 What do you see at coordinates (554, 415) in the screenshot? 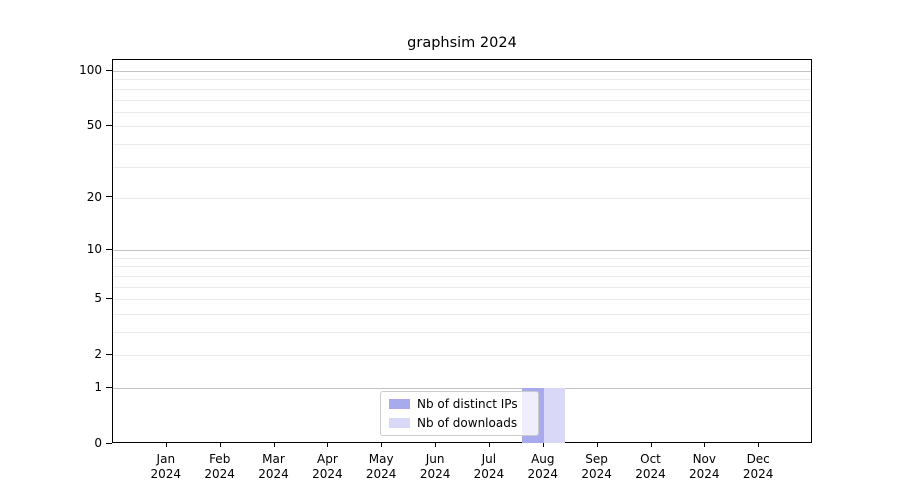
I see `bar-downloads-aug` at bounding box center [554, 415].